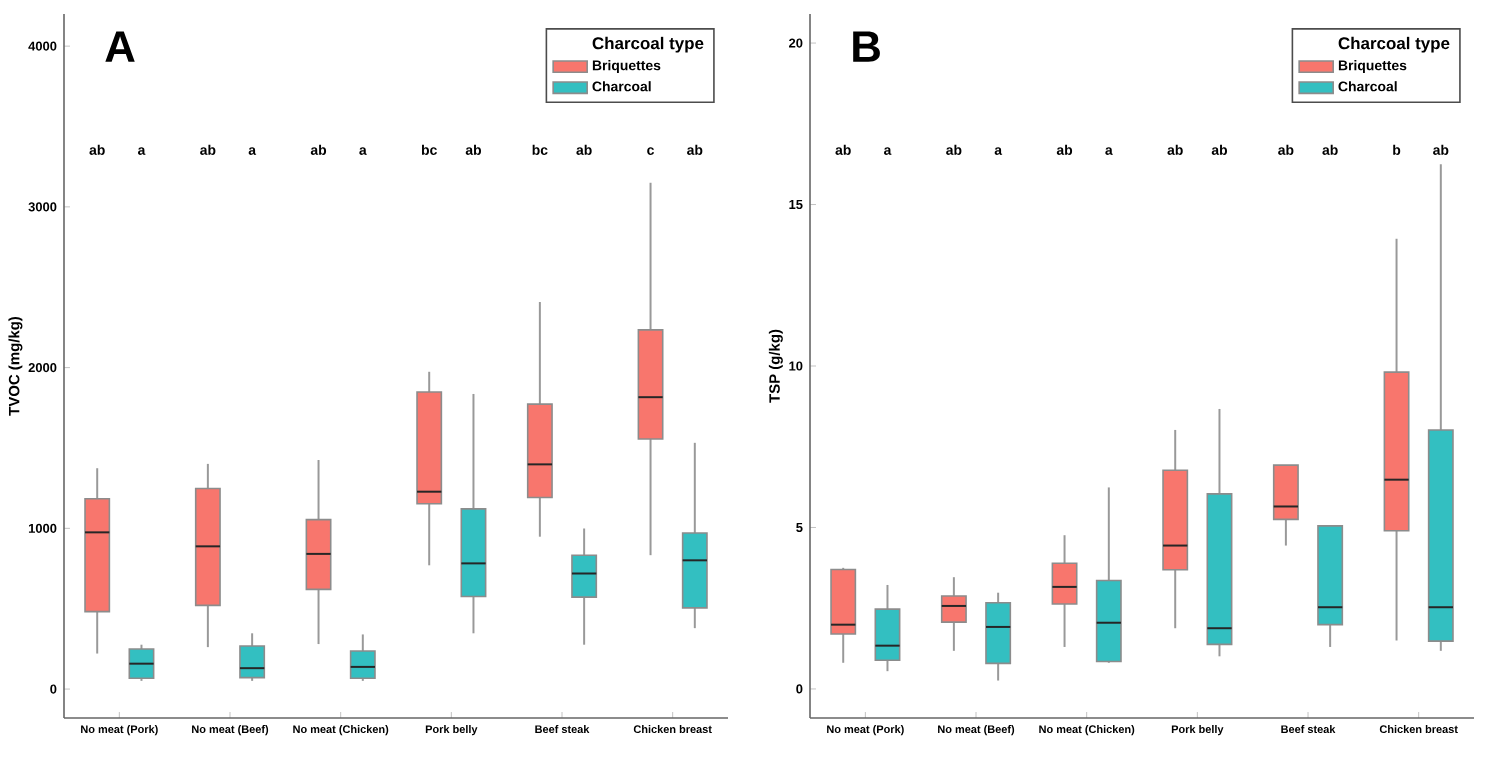 This screenshot has width=1492, height=766. I want to click on annotation: B, so click(866, 46).